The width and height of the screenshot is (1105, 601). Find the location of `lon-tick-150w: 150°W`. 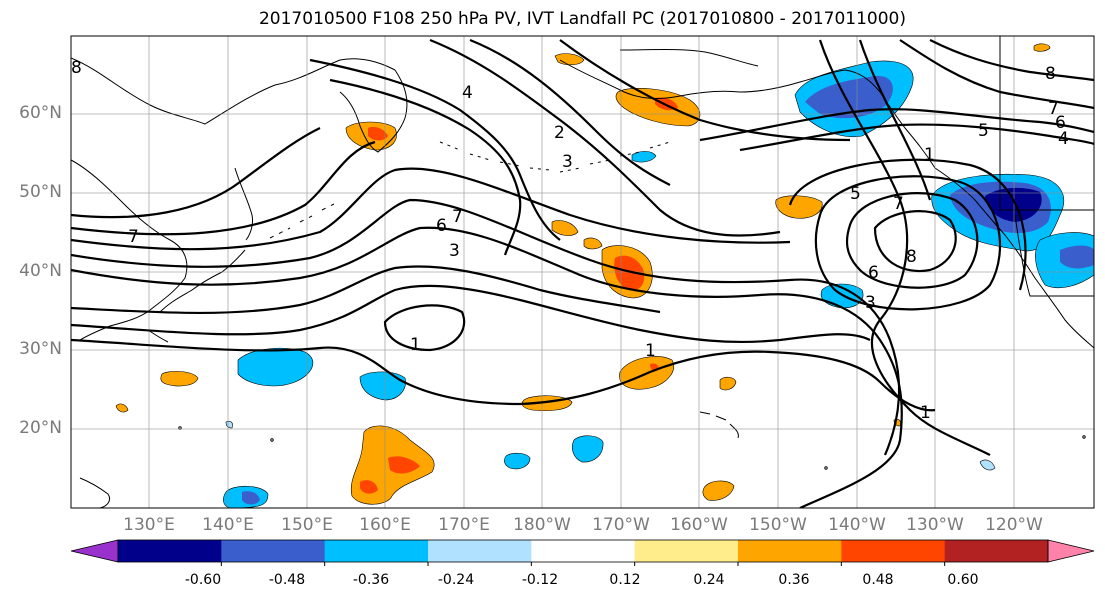

lon-tick-150w: 150°W is located at coordinates (778, 525).